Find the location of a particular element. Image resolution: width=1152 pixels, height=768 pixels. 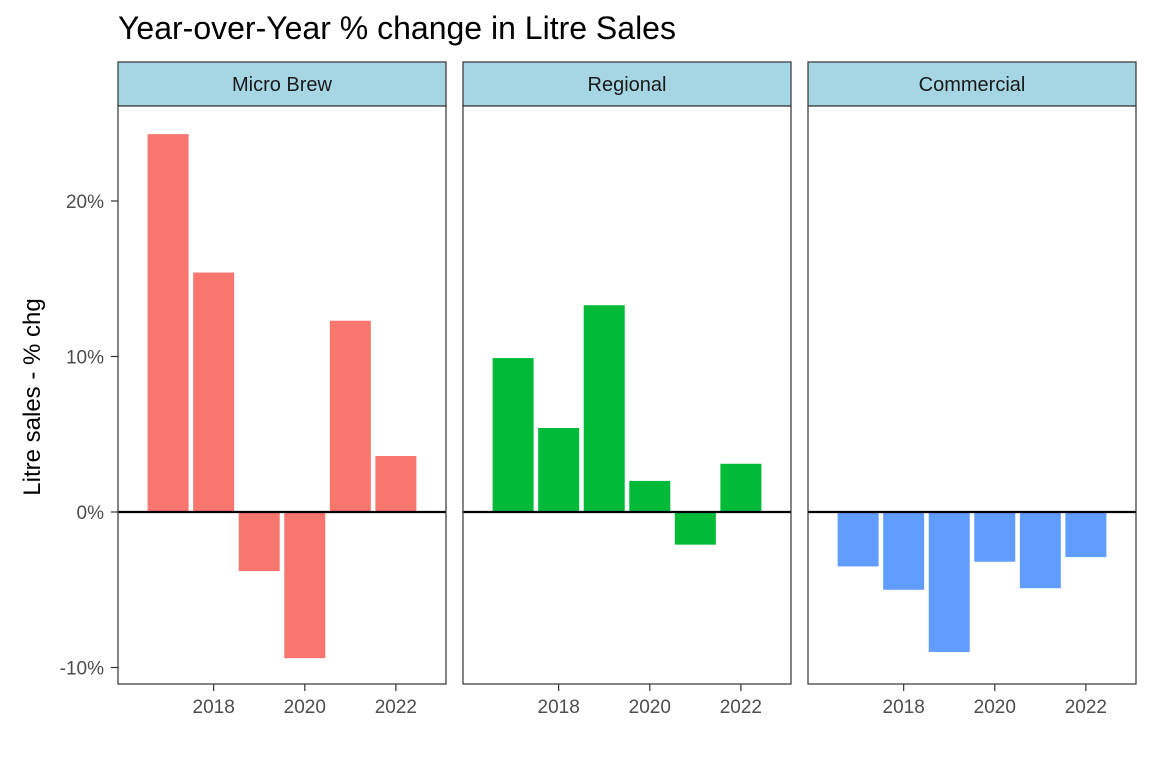

facet-strip-label: Commercial is located at coordinates (972, 85).